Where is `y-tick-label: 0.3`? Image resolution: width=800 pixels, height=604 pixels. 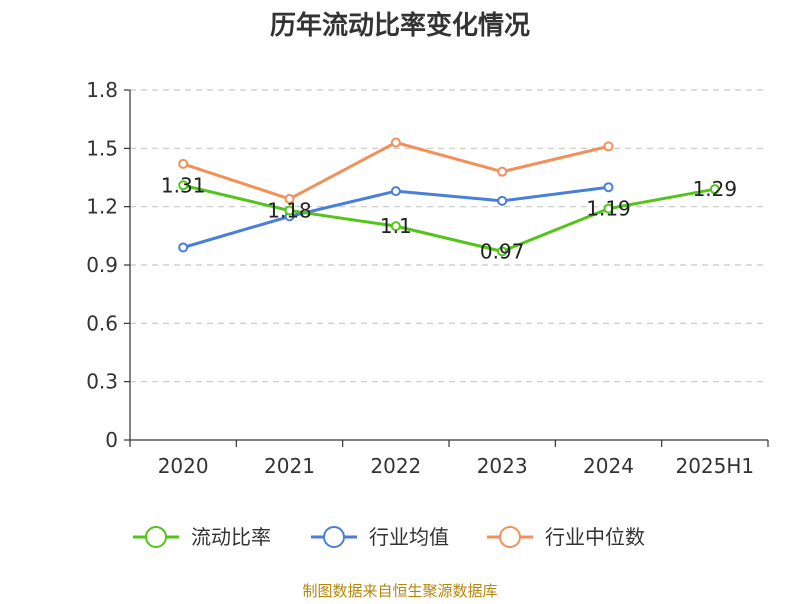 y-tick-label: 0.3 is located at coordinates (102, 382).